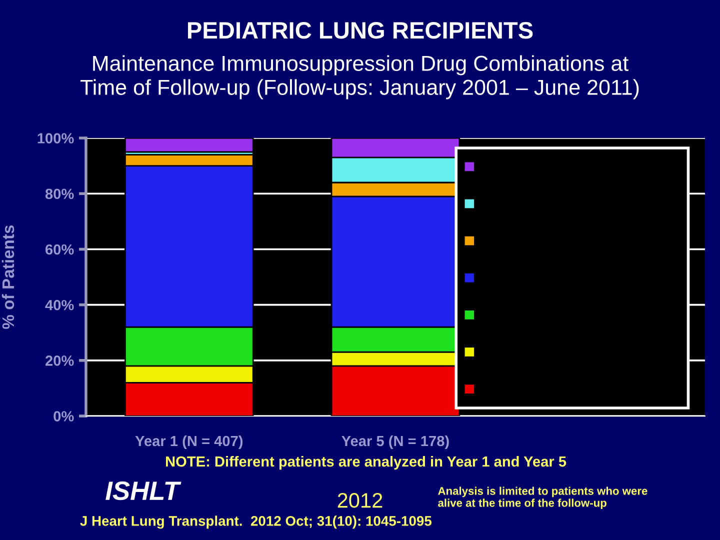 Image resolution: width=720 pixels, height=540 pixels. What do you see at coordinates (59, 194) in the screenshot?
I see `y-tick-label: 80%` at bounding box center [59, 194].